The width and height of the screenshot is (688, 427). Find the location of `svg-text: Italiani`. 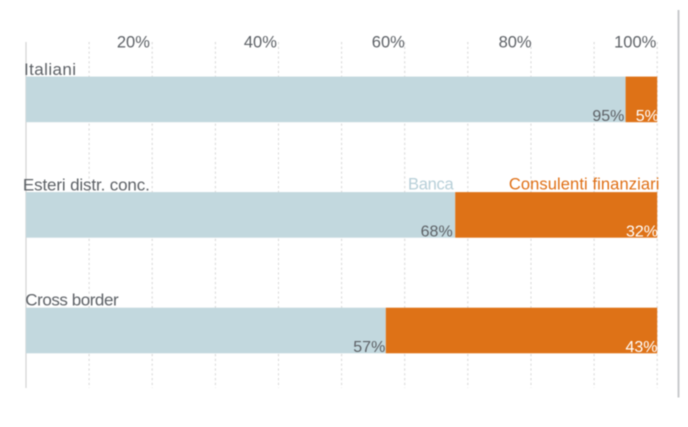

svg-text: Italiani is located at coordinates (50, 69).